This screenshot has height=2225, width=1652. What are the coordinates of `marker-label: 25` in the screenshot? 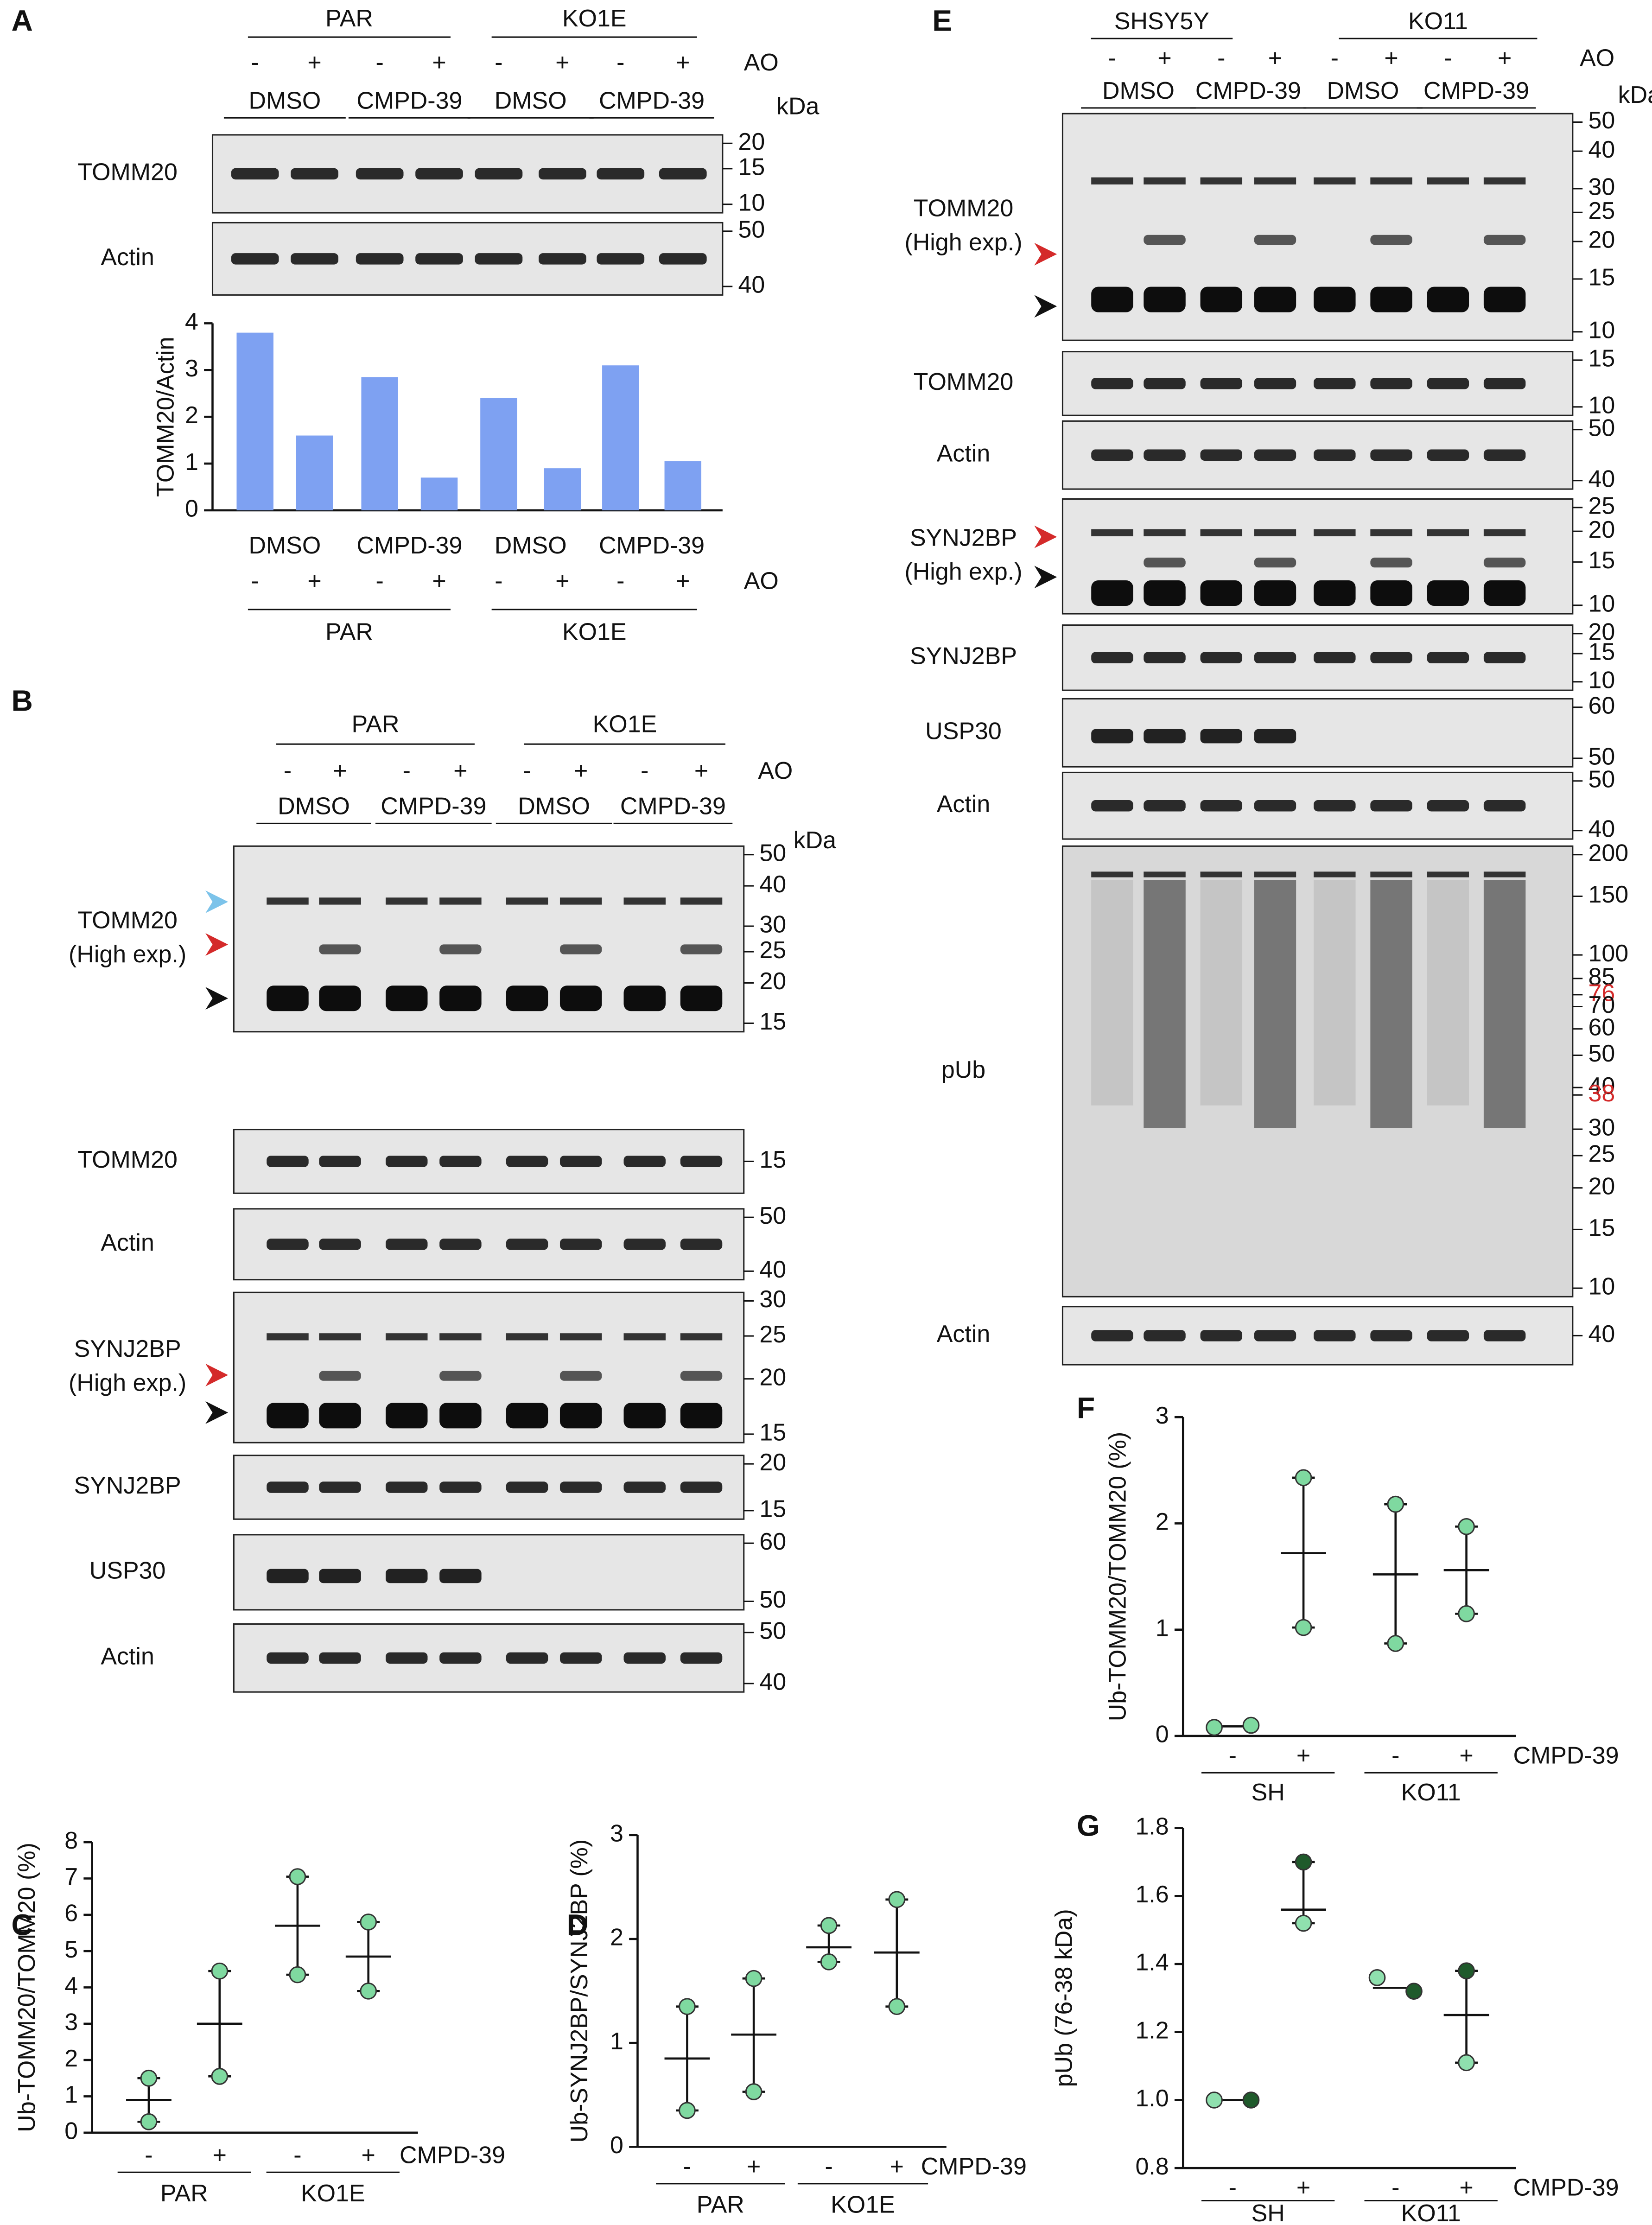 It's located at (772, 950).